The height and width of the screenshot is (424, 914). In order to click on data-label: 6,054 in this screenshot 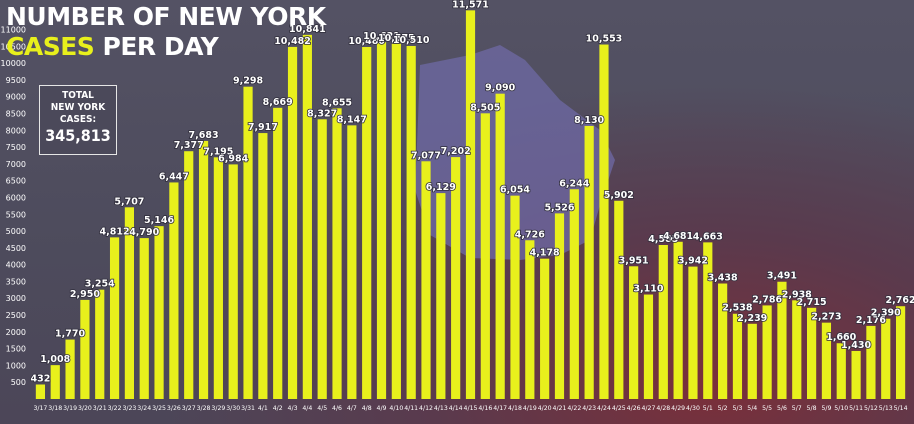, I will do `click(515, 190)`.